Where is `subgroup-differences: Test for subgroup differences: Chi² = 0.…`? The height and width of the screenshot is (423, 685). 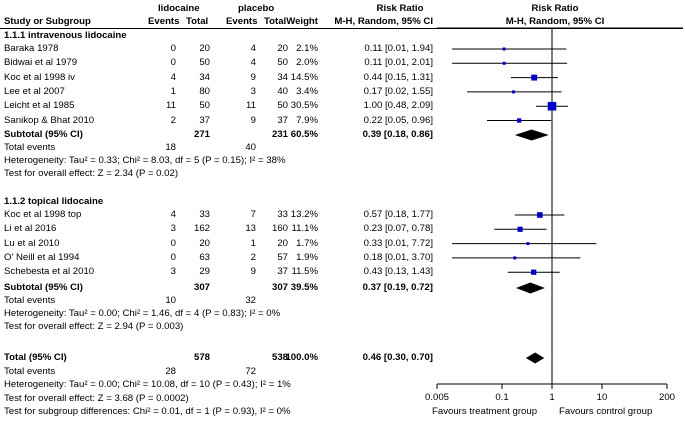
subgroup-differences: Test for subgroup differences: Chi² = 0.… is located at coordinates (147, 411).